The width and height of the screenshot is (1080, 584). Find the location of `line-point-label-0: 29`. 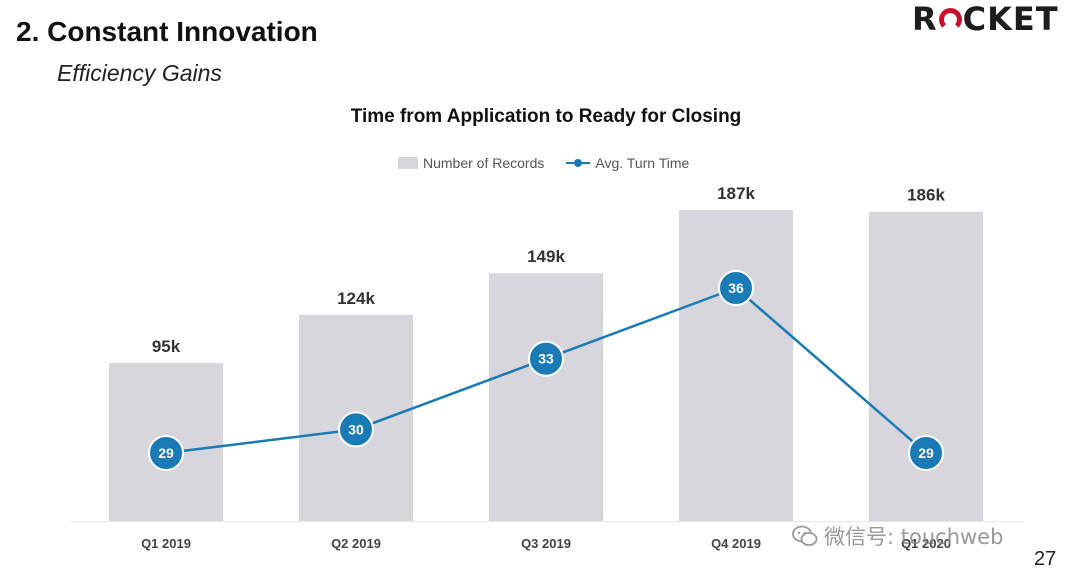

line-point-label-0: 29 is located at coordinates (166, 453).